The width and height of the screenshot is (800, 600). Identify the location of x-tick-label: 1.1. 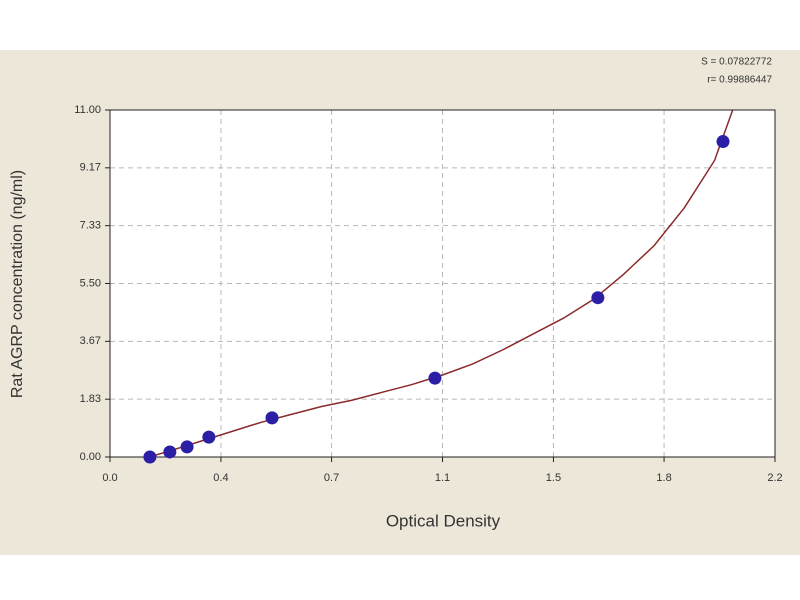
(442, 478).